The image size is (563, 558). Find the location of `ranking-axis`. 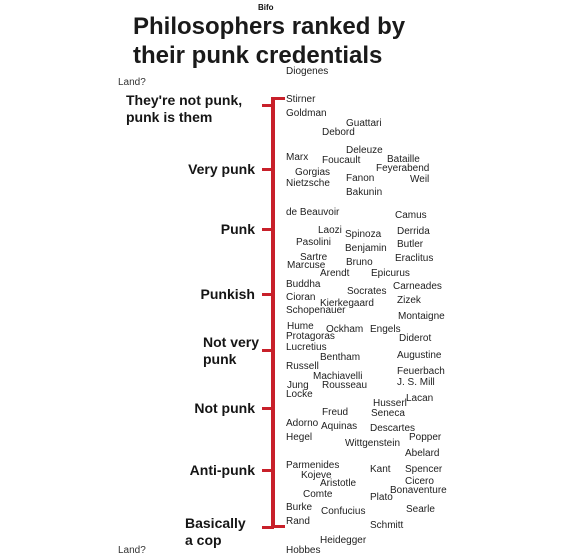

ranking-axis is located at coordinates (273, 312).